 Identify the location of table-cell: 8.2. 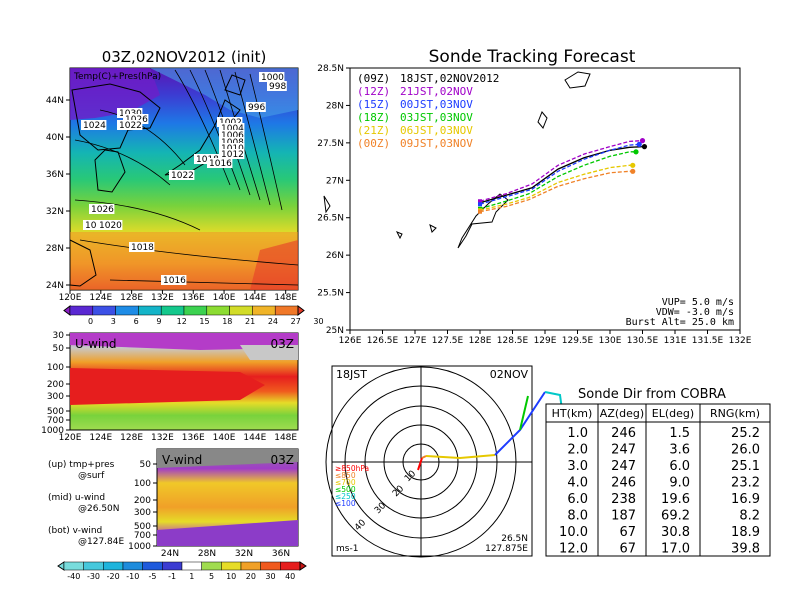
(749, 516).